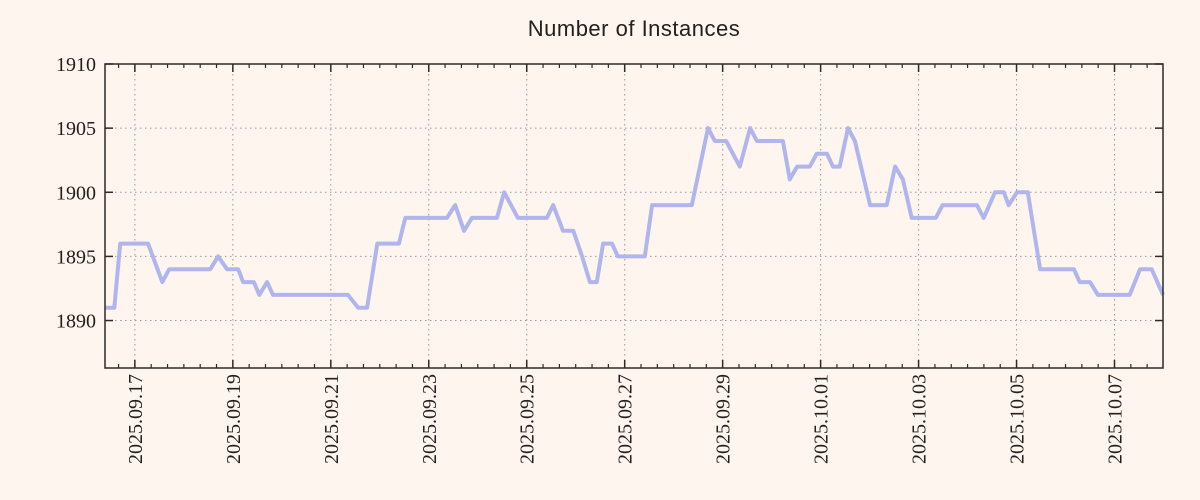 Image resolution: width=1200 pixels, height=500 pixels. What do you see at coordinates (1116, 419) in the screenshot?
I see `x-tick-label: 2025.10.07` at bounding box center [1116, 419].